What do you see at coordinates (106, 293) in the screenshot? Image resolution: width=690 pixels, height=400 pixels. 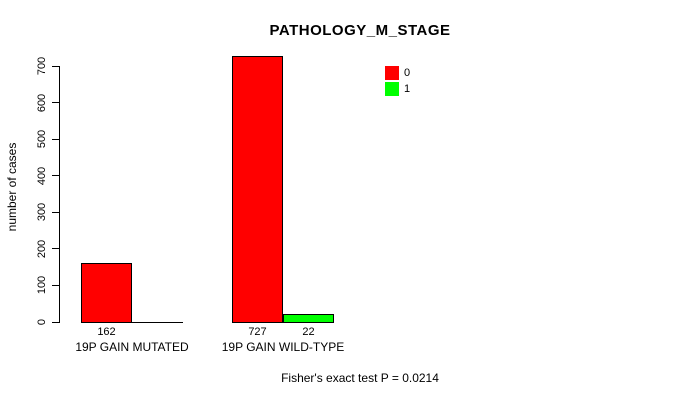 I see `bar-series0-group0` at bounding box center [106, 293].